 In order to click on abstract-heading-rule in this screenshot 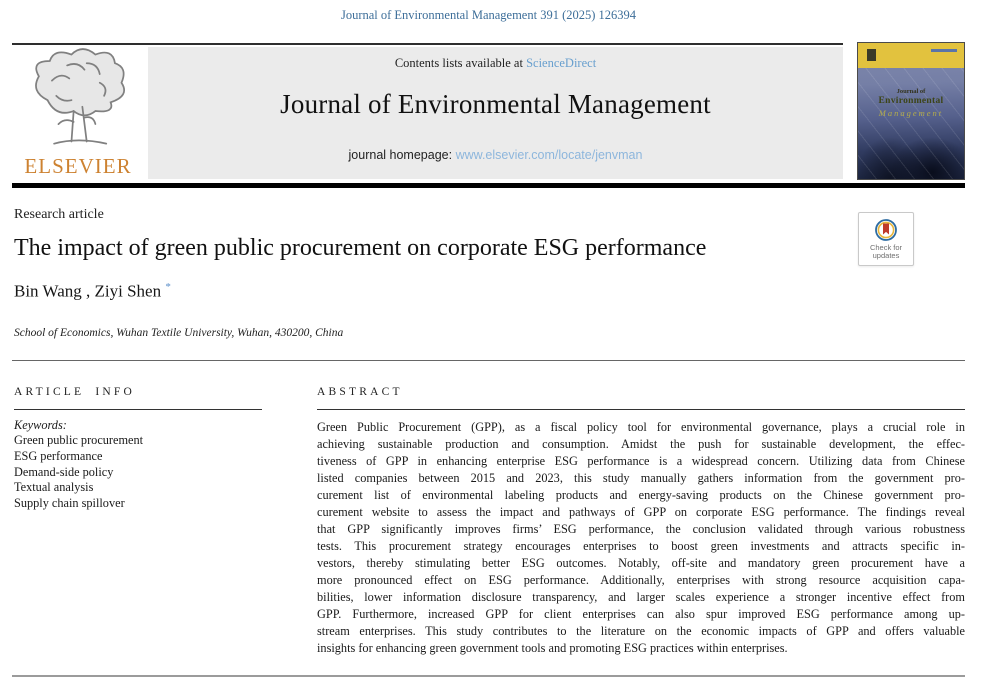, I will do `click(641, 409)`.